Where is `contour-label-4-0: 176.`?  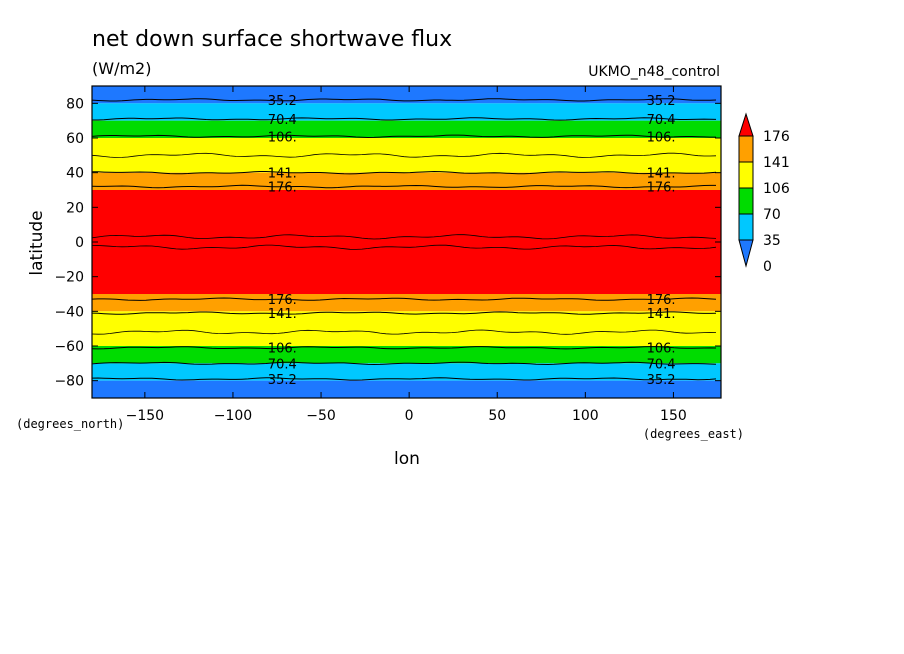 contour-label-4-0: 176. is located at coordinates (282, 188).